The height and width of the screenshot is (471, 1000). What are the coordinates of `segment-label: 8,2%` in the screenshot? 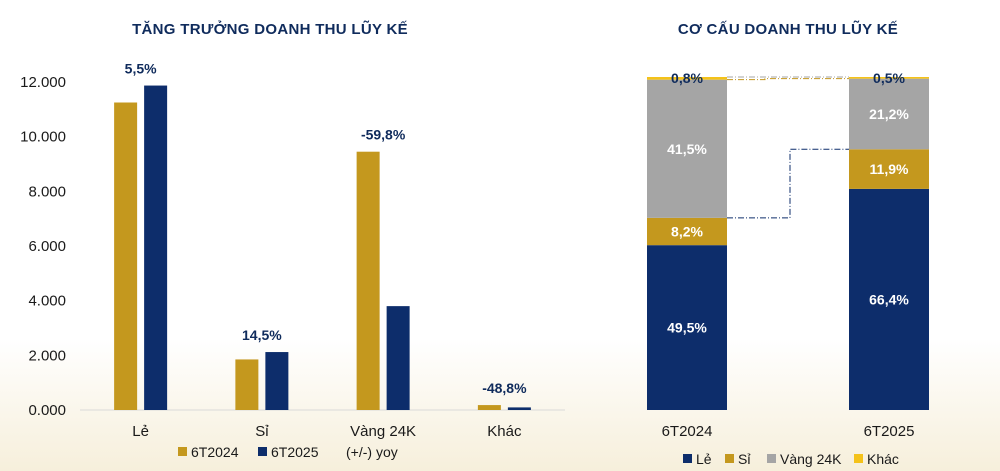 It's located at (687, 232).